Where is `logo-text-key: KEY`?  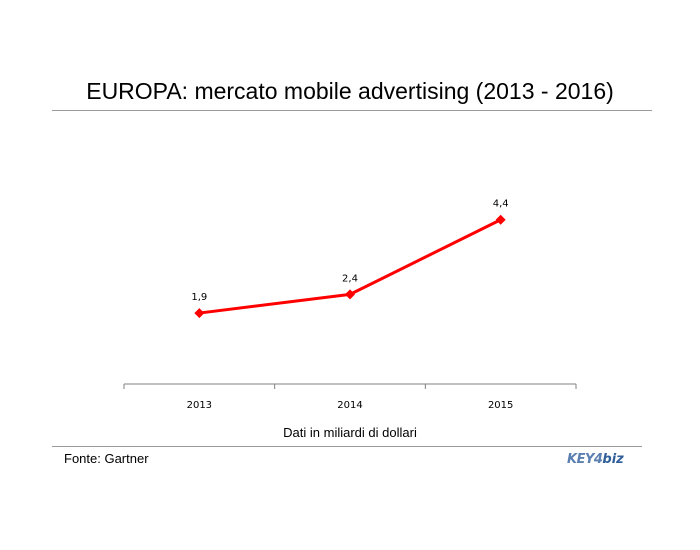 logo-text-key: KEY is located at coordinates (580, 459).